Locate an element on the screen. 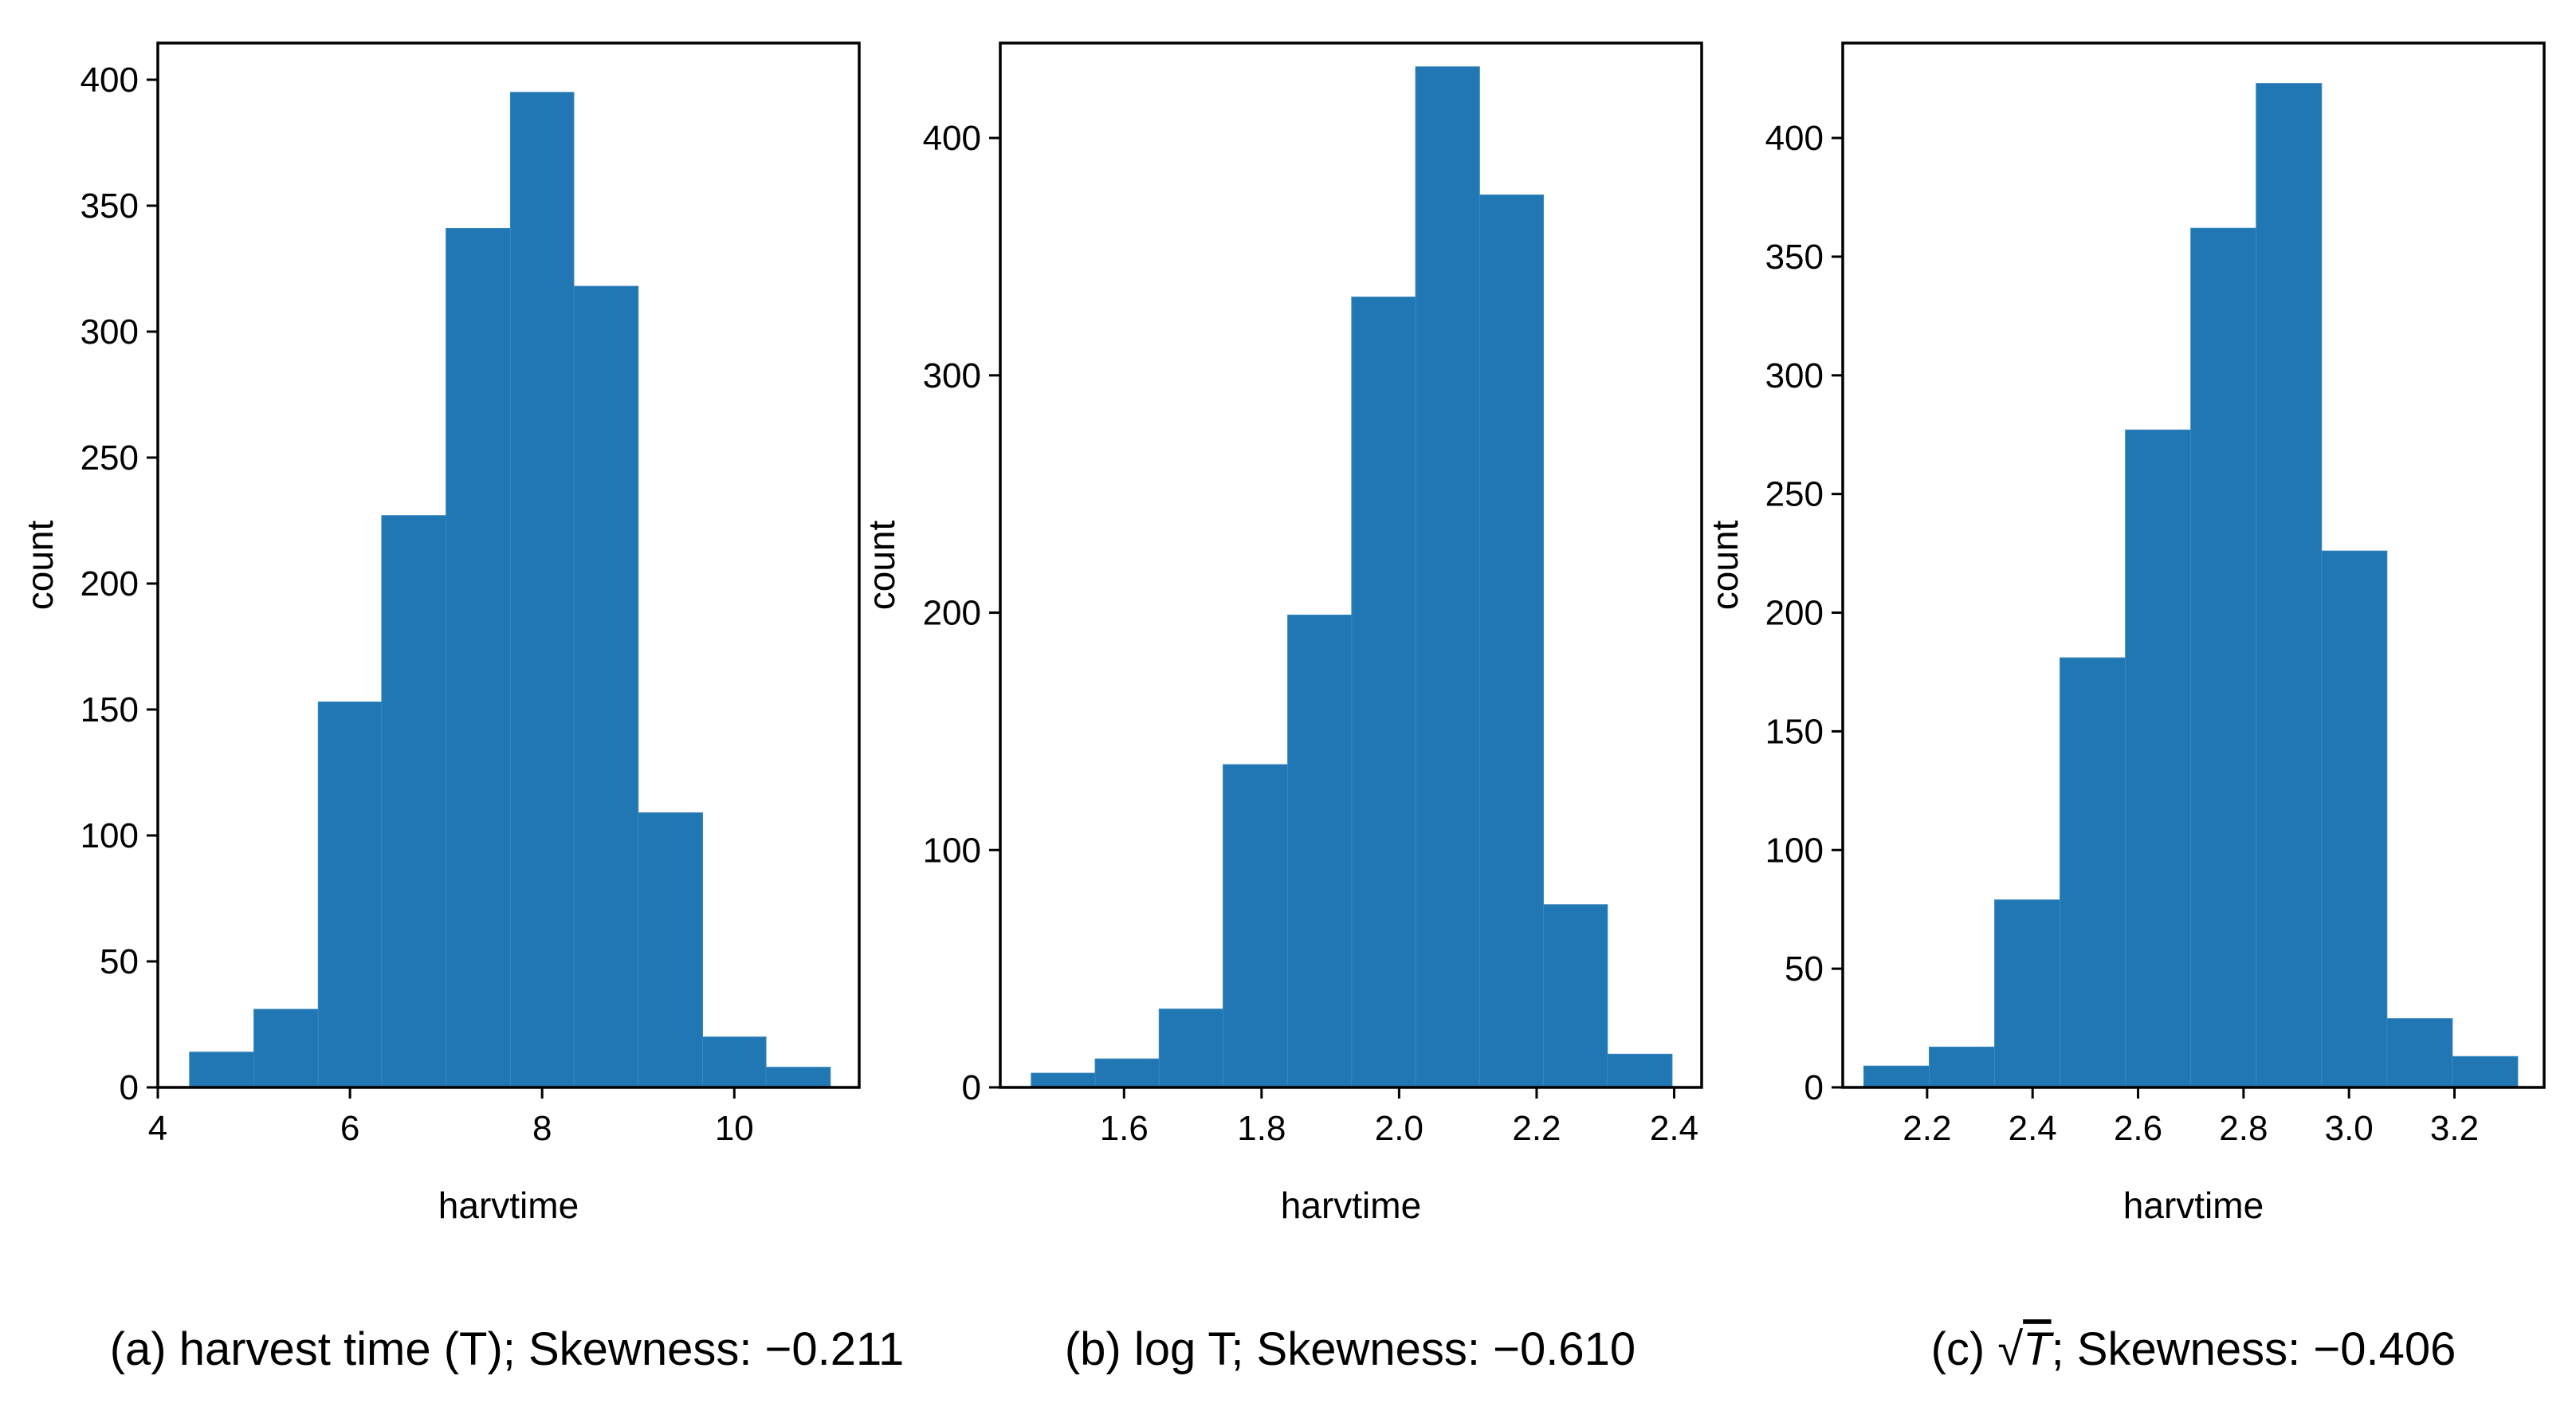 The image size is (2576, 1419). panel-b-x-tick-label-2_2: 2.2 is located at coordinates (1536, 1128).